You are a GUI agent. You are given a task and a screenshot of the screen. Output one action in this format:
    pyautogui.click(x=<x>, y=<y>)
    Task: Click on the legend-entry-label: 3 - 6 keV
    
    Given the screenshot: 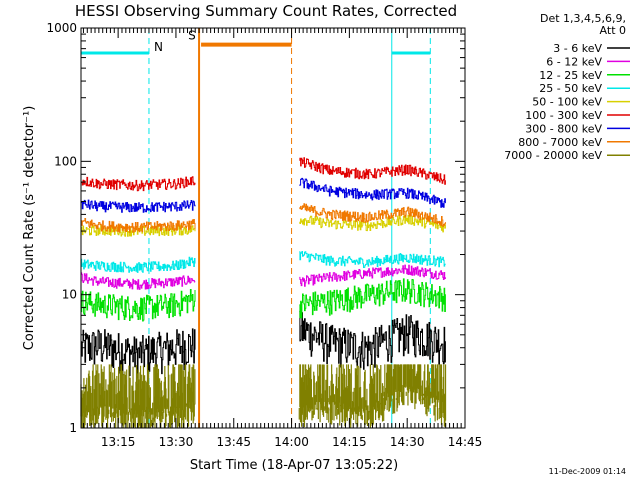 What is the action you would take?
    pyautogui.click(x=577, y=48)
    